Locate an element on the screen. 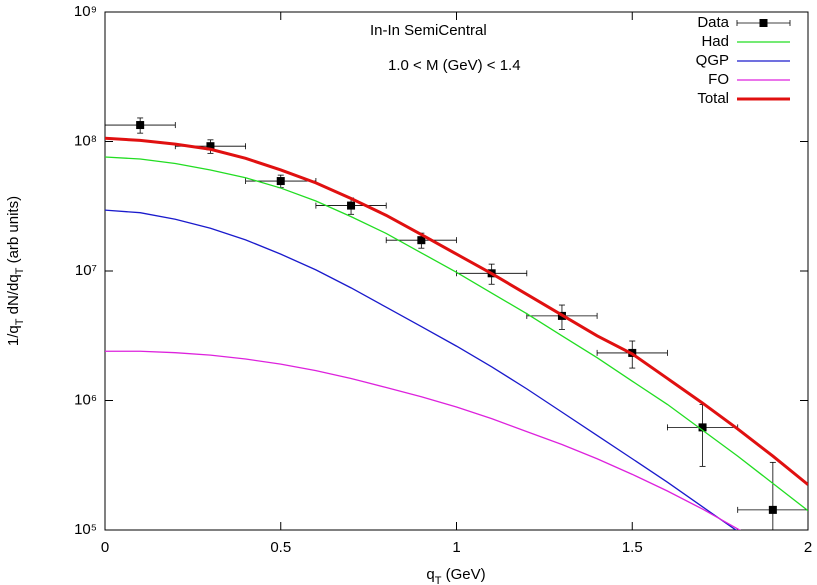  legend-label: Total is located at coordinates (713, 98).